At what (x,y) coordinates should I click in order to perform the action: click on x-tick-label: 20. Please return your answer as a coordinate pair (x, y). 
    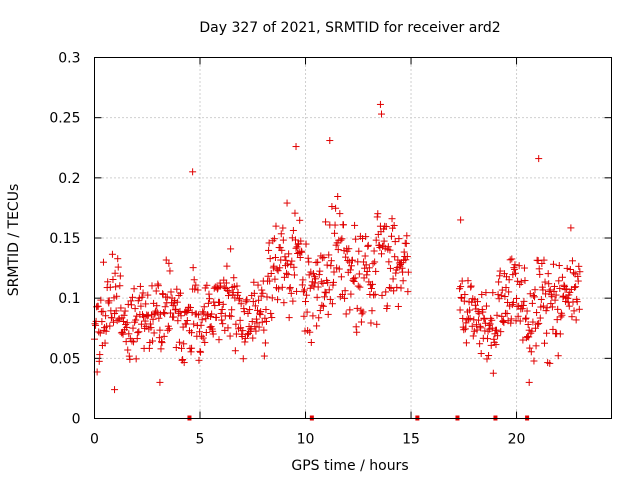
    Looking at the image, I should click on (517, 440).